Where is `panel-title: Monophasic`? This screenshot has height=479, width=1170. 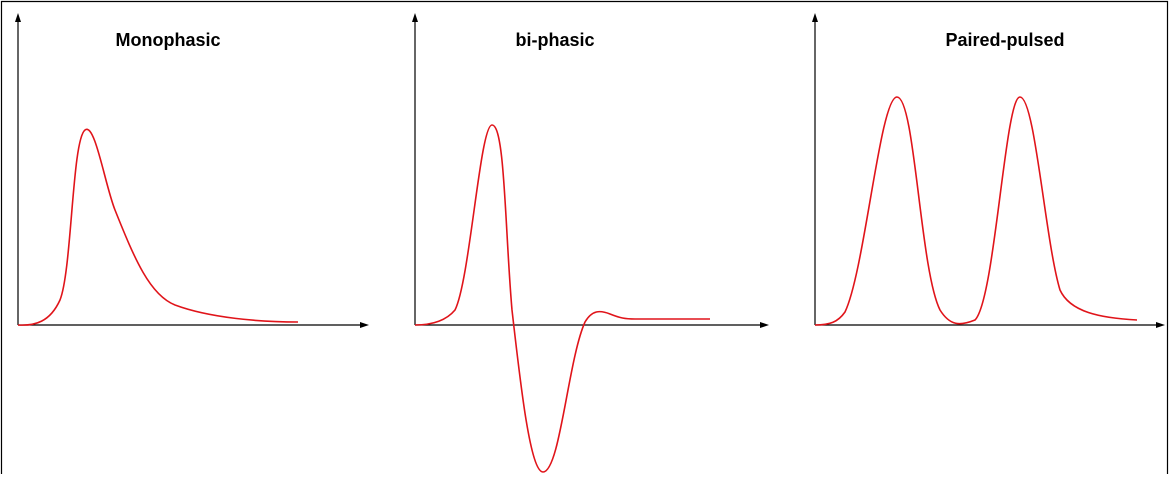 panel-title: Monophasic is located at coordinates (167, 40).